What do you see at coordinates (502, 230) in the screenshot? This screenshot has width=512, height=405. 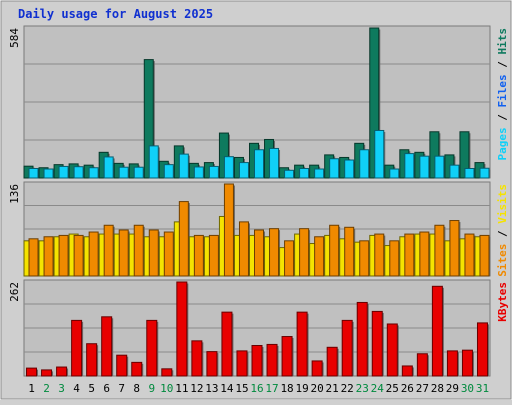 I see `panel-legend-label: Sites / Visits` at bounding box center [502, 230].